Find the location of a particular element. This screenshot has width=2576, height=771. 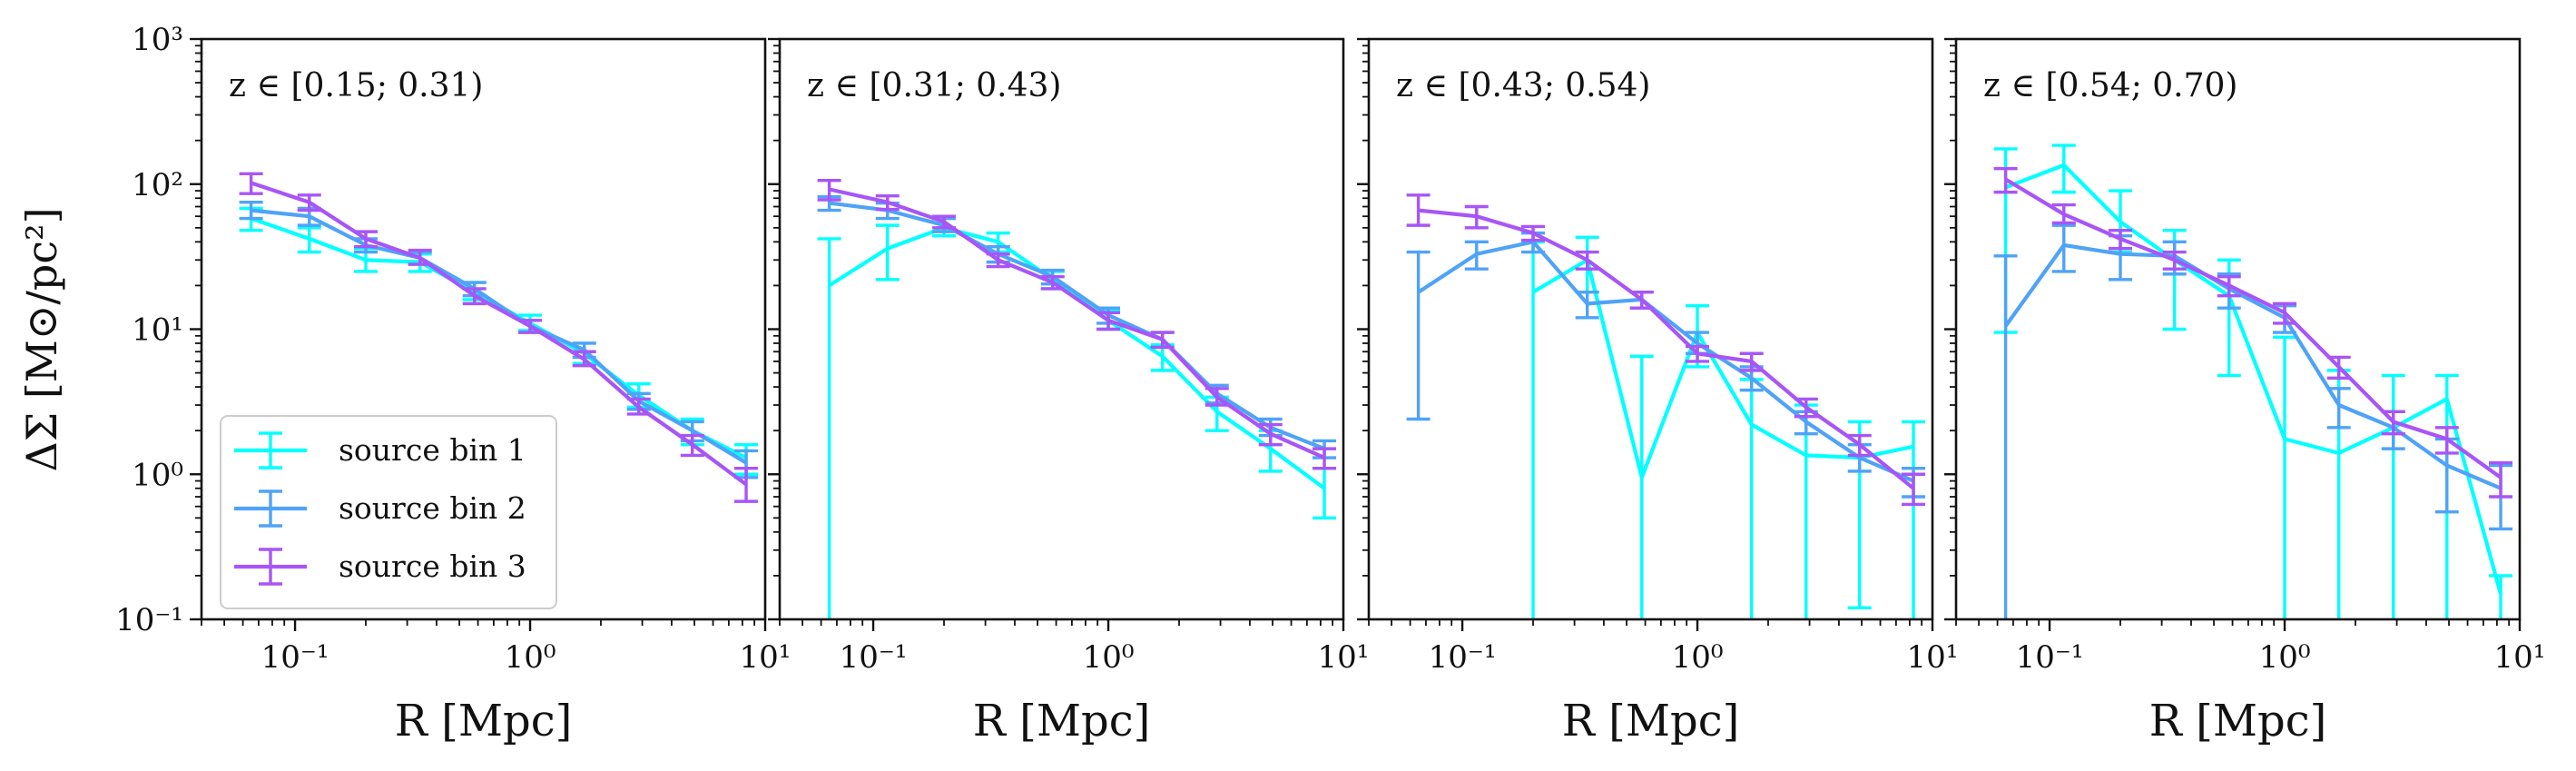

legend-entry: source bin 3 is located at coordinates (380, 567).